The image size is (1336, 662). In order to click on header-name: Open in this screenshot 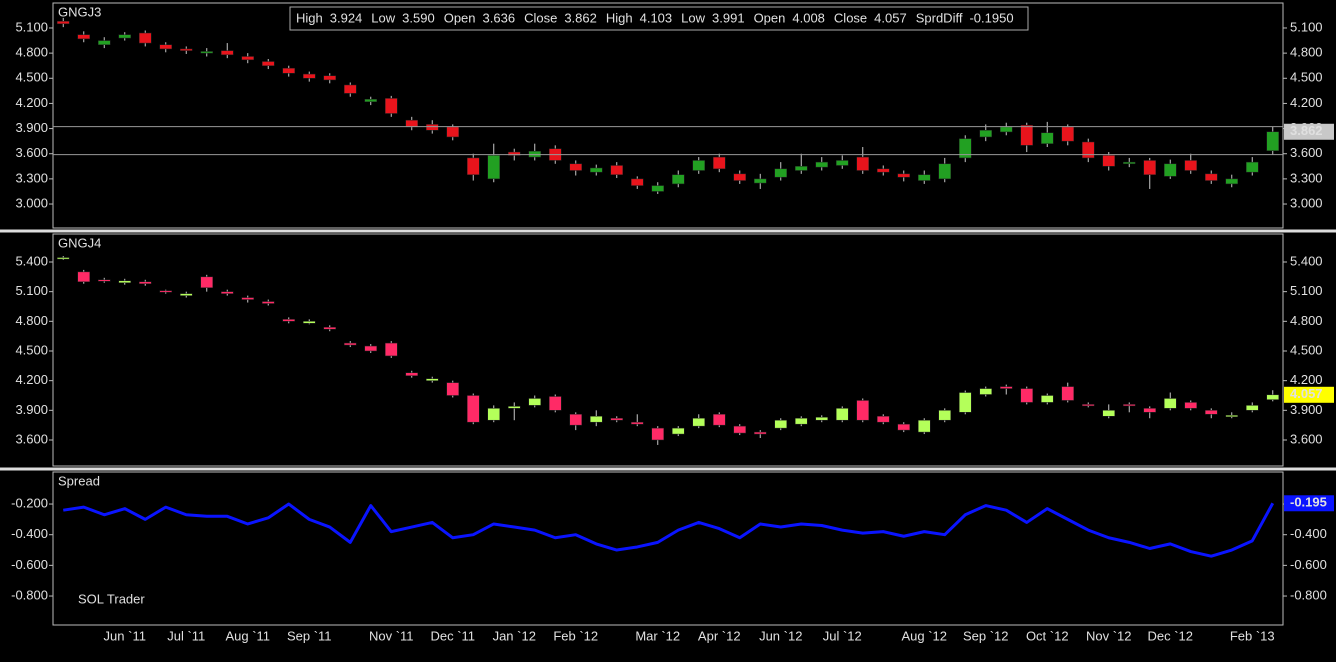, I will do `click(460, 17)`.